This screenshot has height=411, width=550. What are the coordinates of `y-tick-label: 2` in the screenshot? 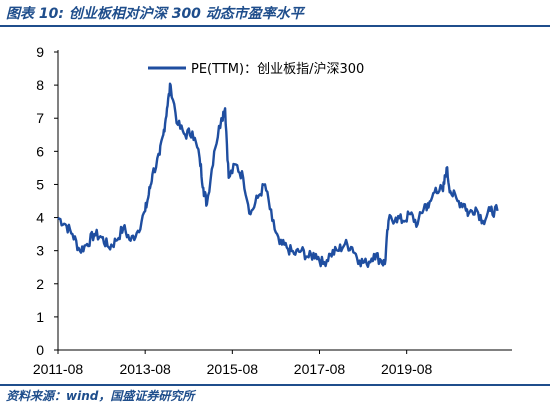 It's located at (40, 284).